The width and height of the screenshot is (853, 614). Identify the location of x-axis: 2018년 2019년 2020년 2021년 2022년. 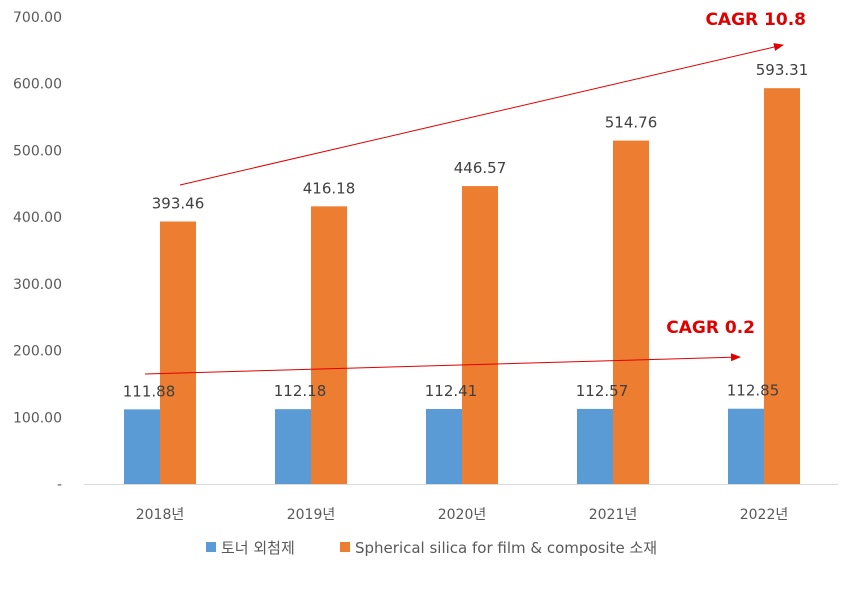
(462, 515).